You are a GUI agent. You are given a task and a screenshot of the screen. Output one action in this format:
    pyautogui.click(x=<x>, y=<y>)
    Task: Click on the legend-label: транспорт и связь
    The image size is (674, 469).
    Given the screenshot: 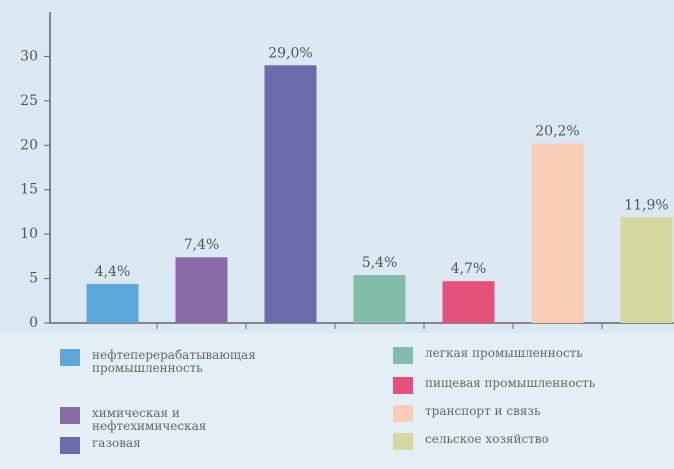 What is the action you would take?
    pyautogui.click(x=483, y=411)
    